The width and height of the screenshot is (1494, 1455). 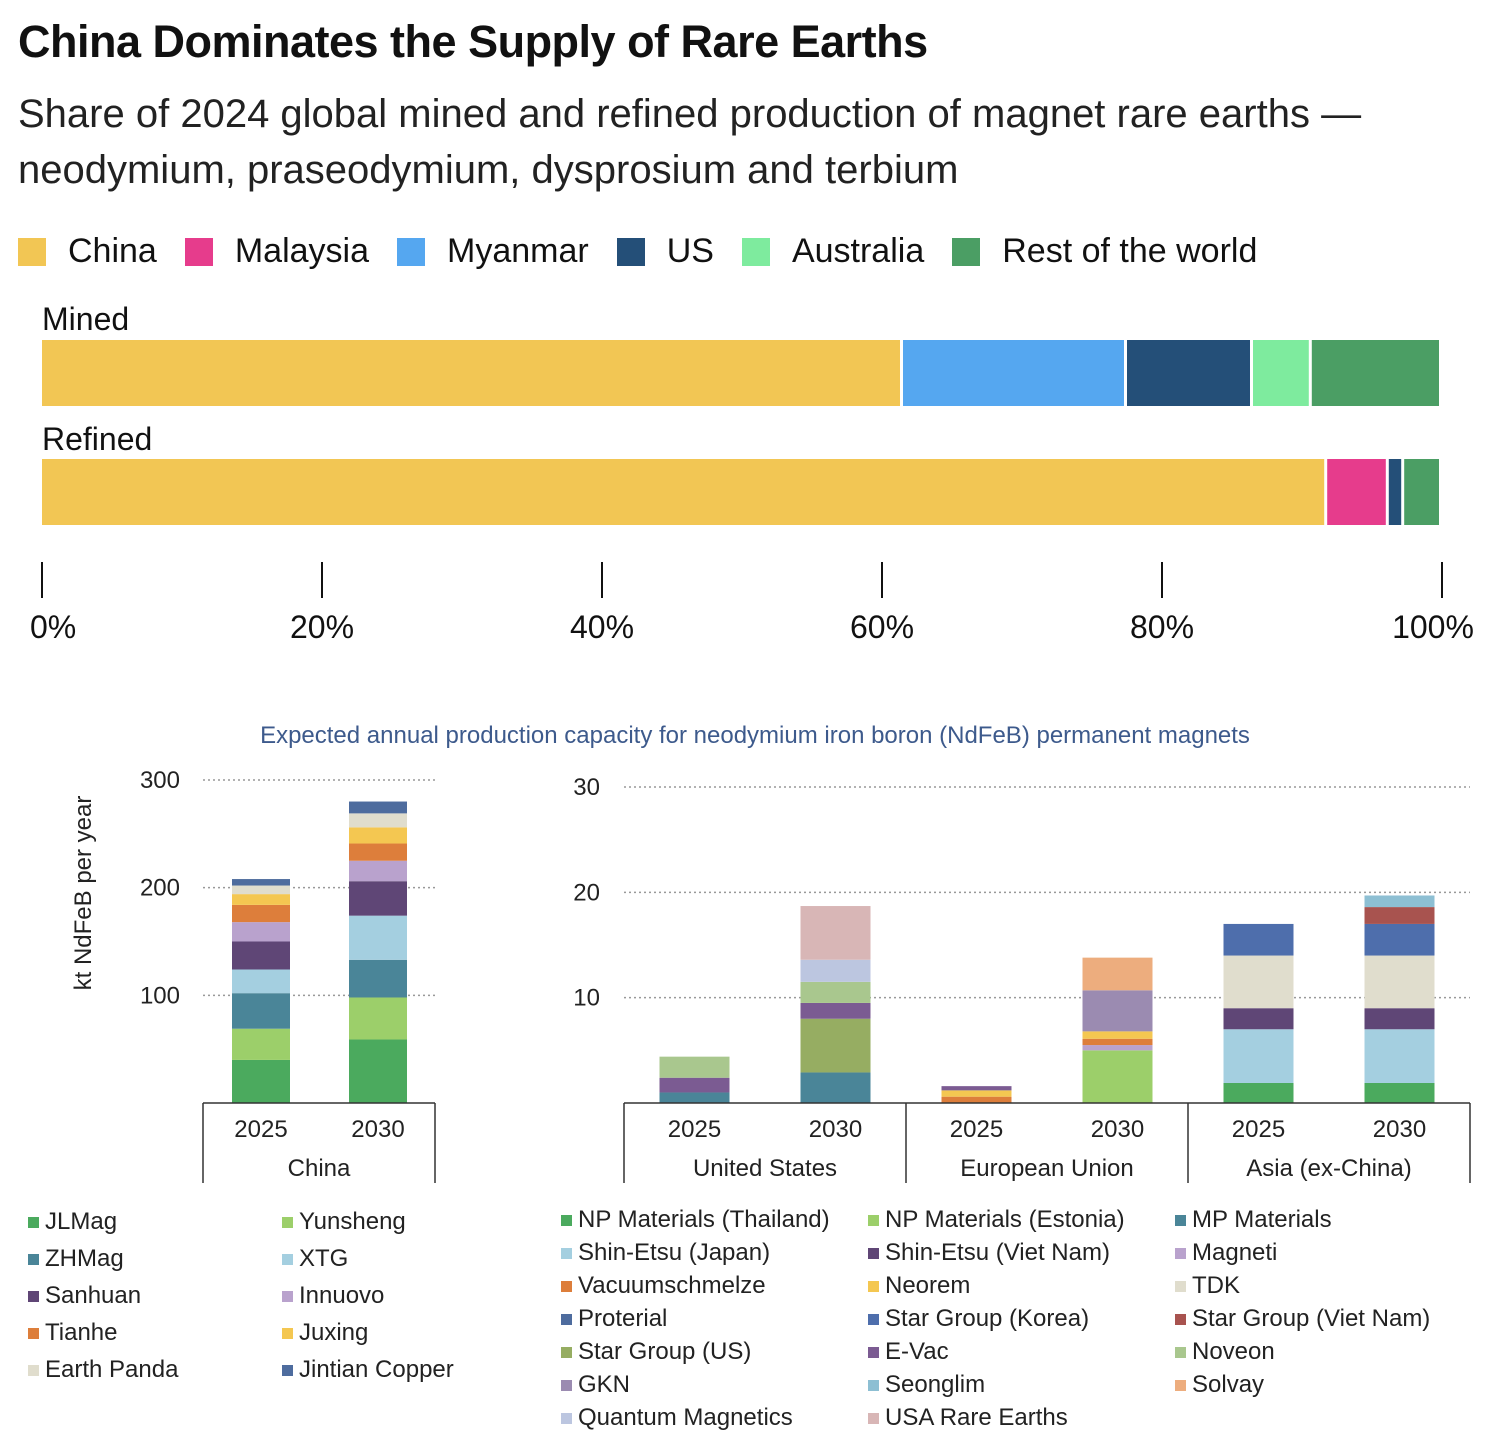 I want to click on legend-label: Tianhe, so click(x=81, y=1332).